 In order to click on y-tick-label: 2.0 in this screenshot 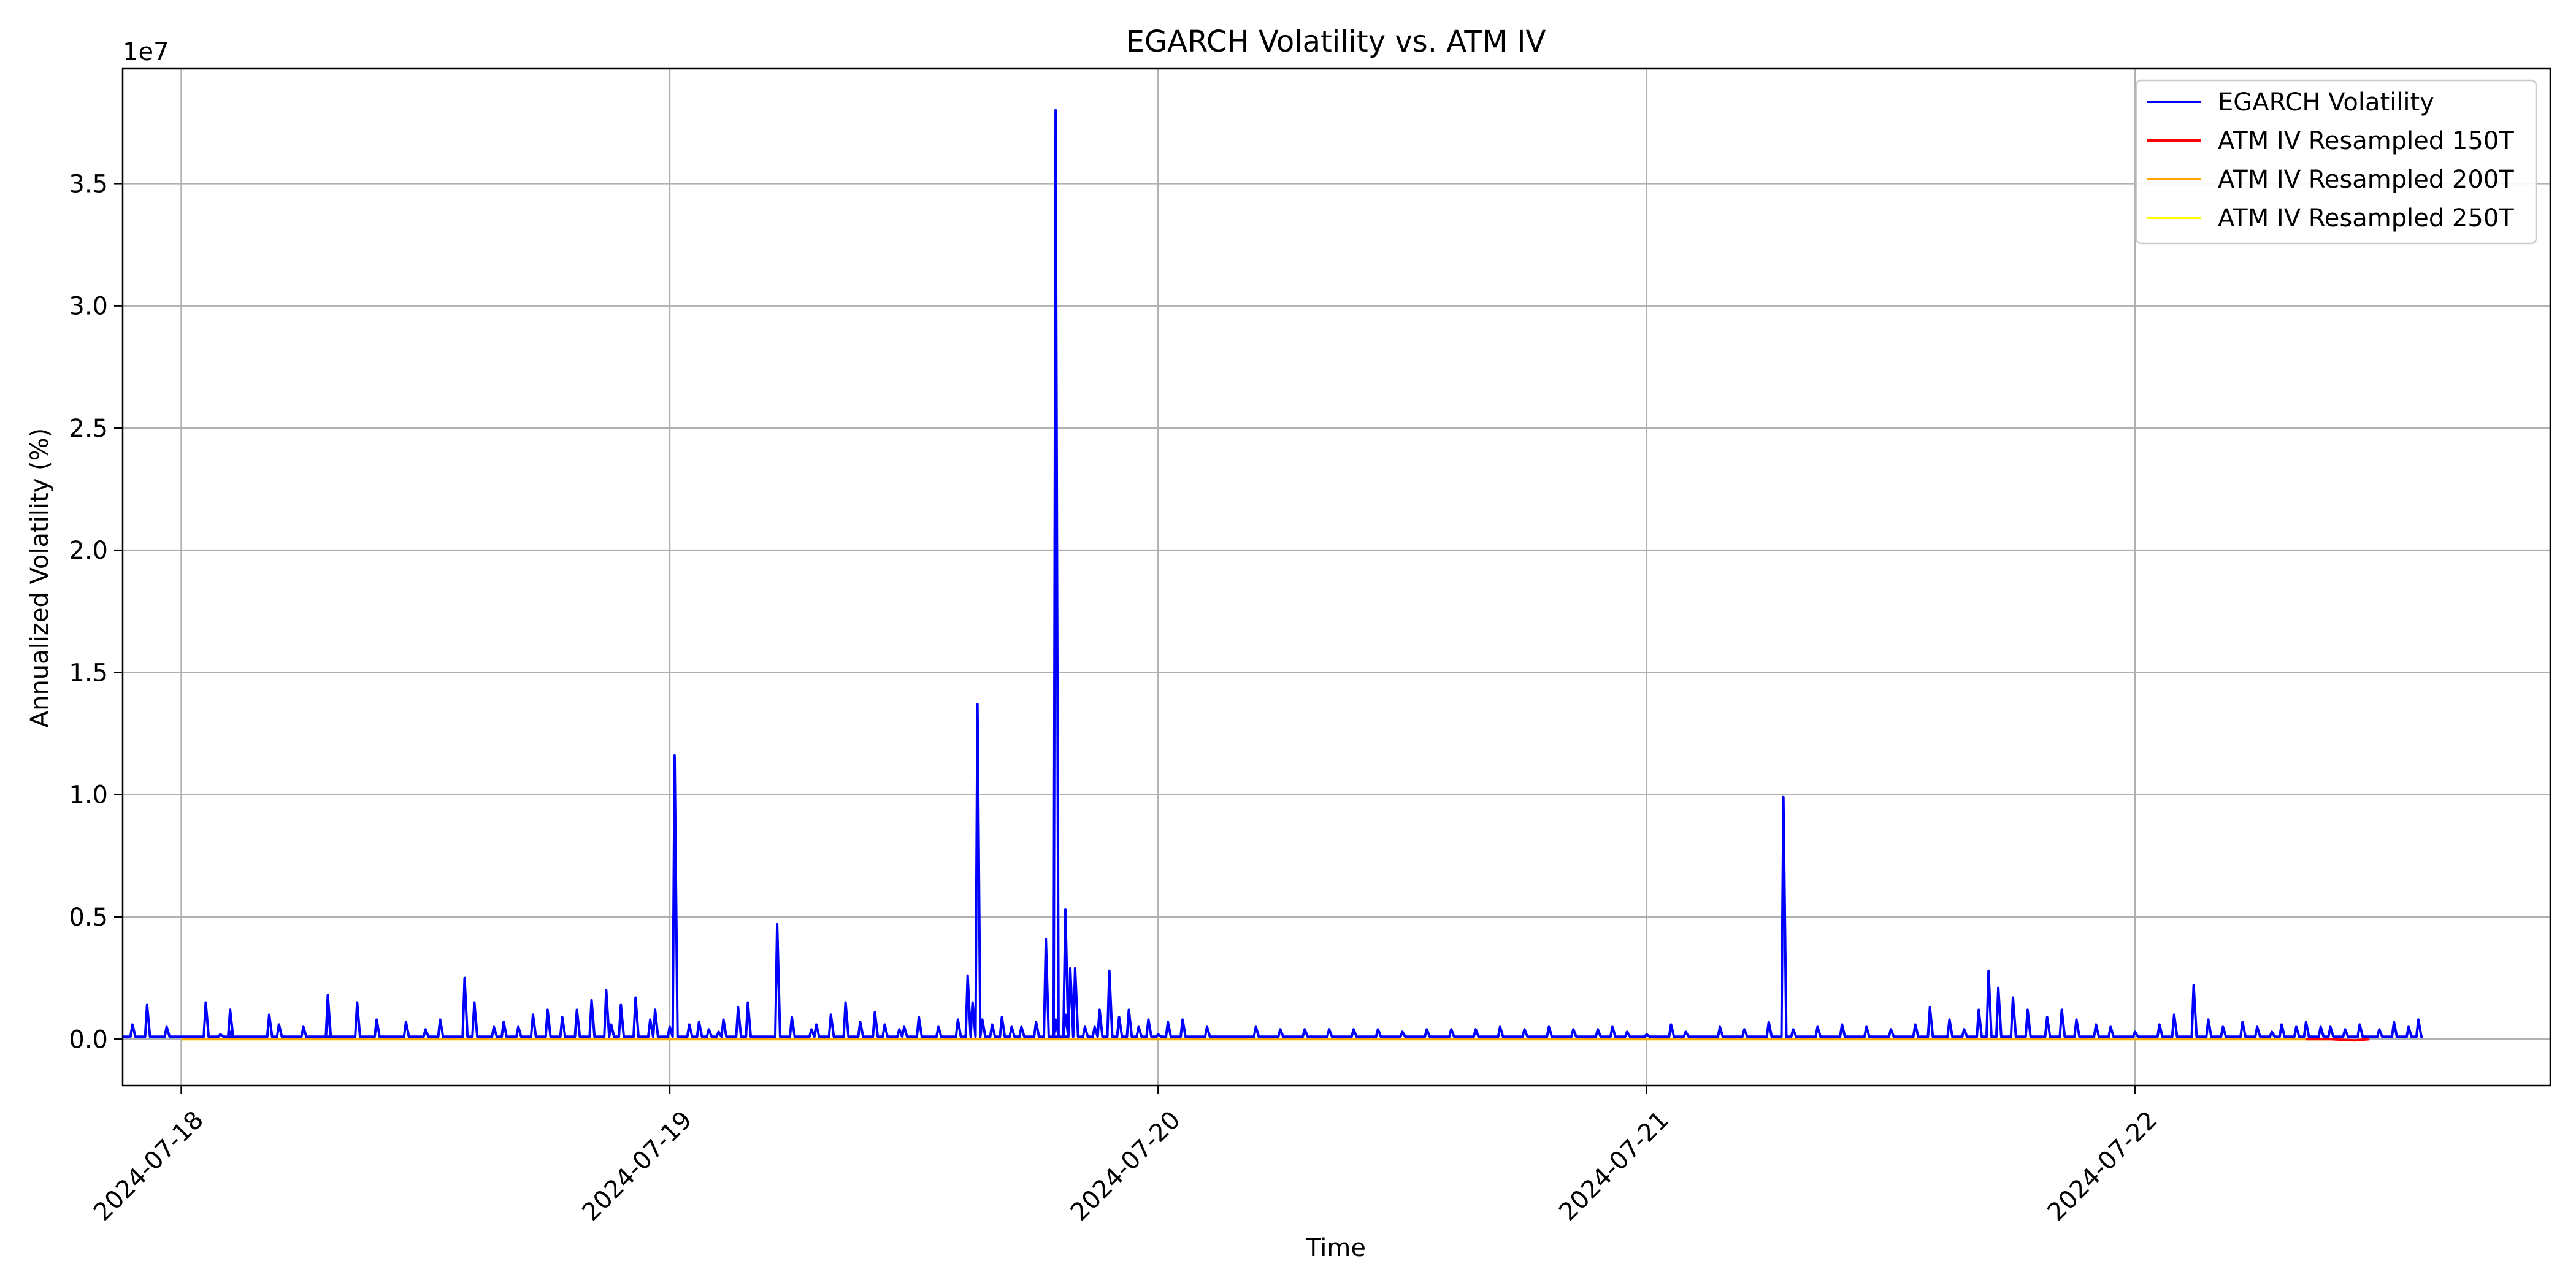, I will do `click(88, 551)`.